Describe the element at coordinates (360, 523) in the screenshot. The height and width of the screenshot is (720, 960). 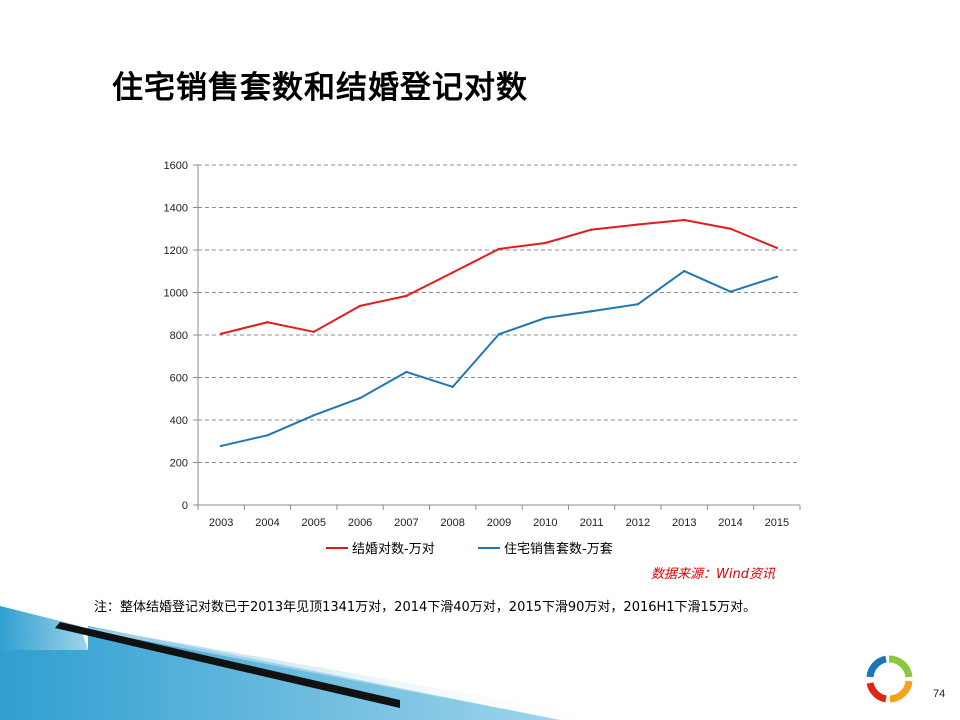
I see `x-tick-label: 2006` at that location.